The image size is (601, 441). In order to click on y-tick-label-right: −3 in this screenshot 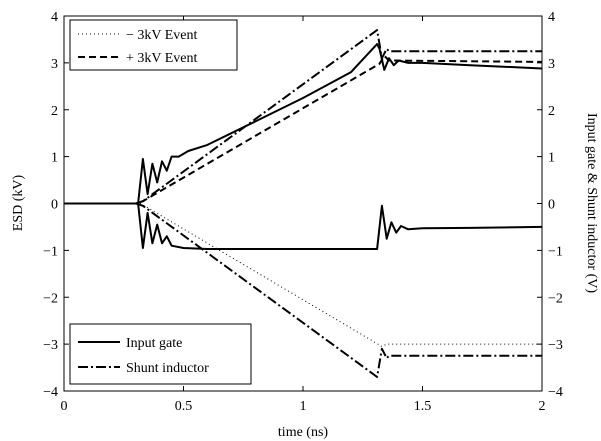, I will do `click(555, 345)`.